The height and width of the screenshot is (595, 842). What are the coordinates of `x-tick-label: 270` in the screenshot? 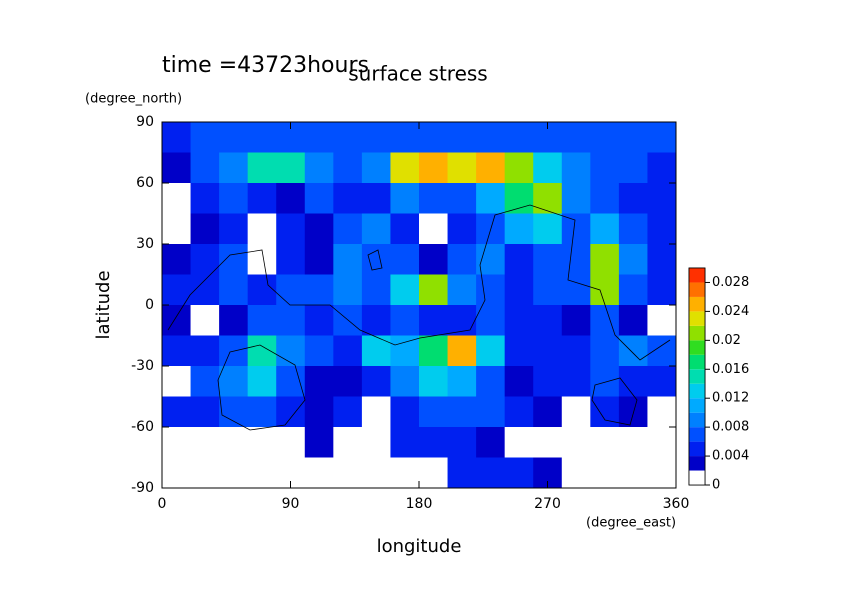 It's located at (547, 504).